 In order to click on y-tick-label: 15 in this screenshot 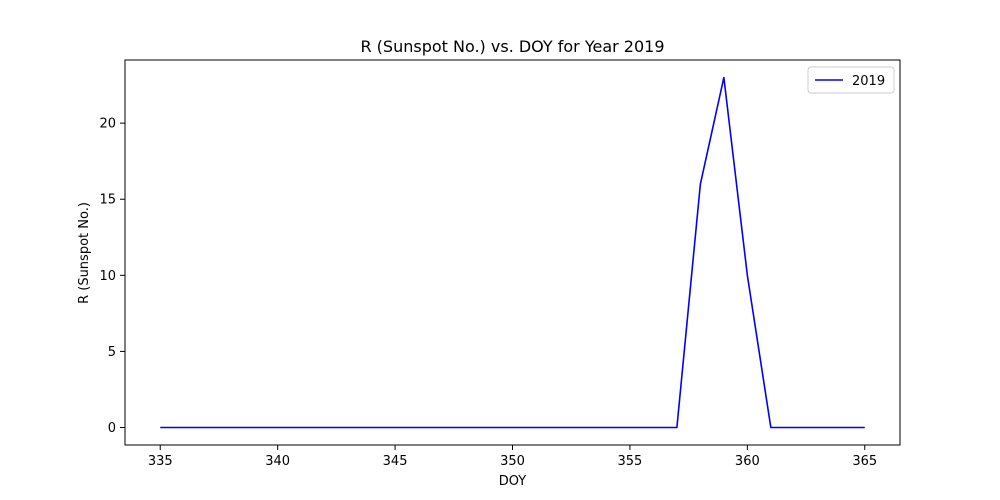, I will do `click(107, 200)`.